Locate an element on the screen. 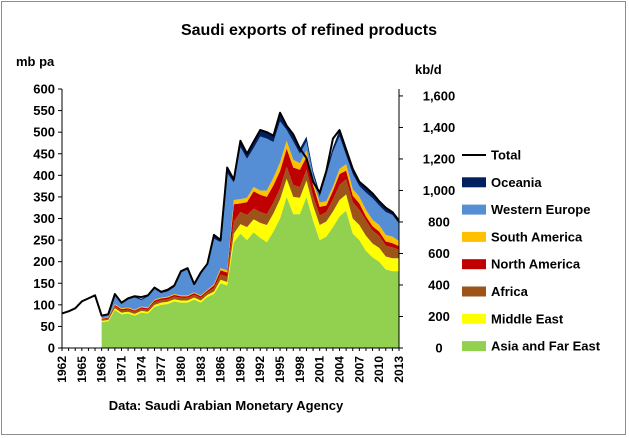 The height and width of the screenshot is (438, 629). x-tick-label: 2001 is located at coordinates (320, 369).